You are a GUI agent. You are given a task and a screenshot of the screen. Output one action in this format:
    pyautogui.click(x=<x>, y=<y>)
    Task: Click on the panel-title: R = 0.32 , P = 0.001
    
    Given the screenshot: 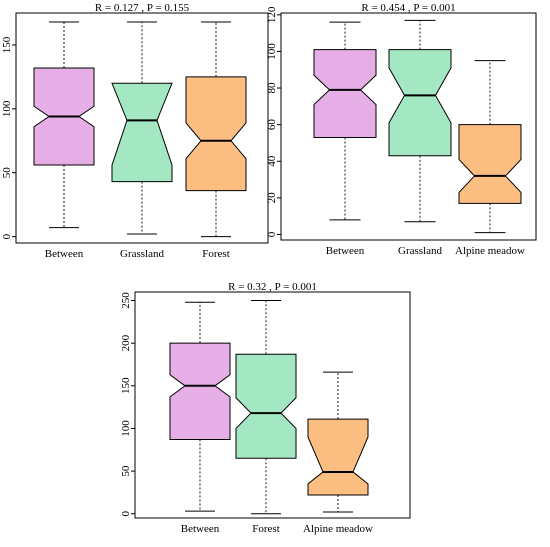 What is the action you would take?
    pyautogui.click(x=272, y=287)
    